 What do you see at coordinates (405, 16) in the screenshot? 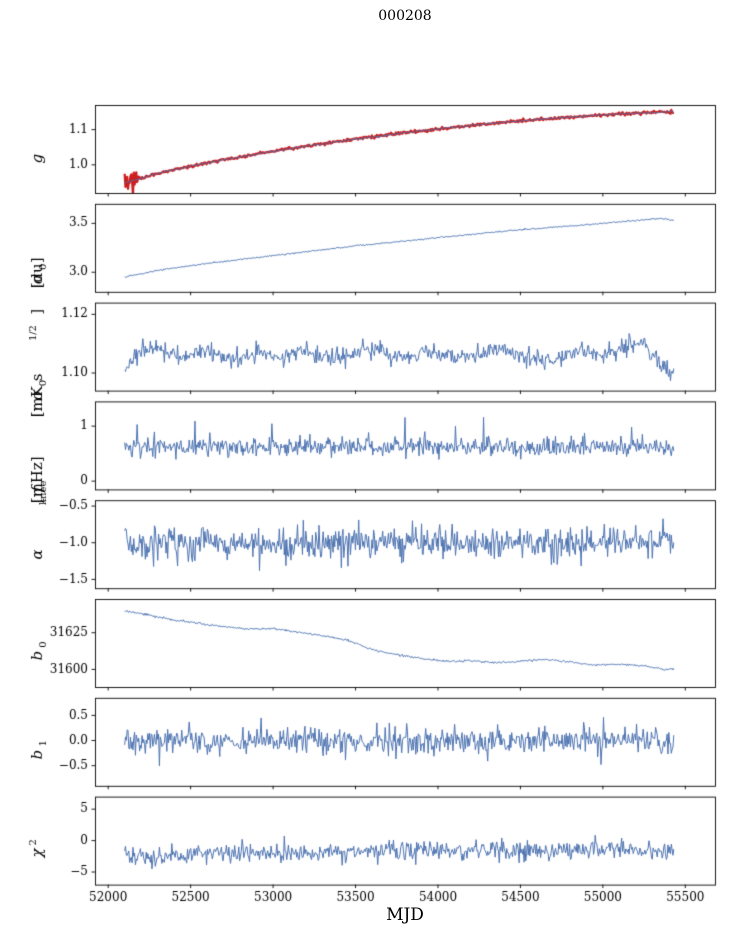
I see `plot-title: 000208` at bounding box center [405, 16].